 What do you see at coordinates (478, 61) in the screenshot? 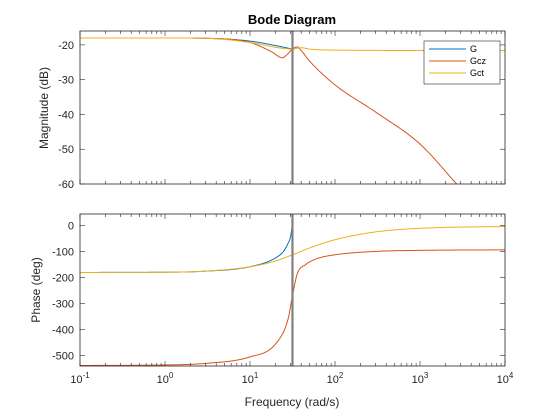
I see `legend-label-gcz: Gcz` at bounding box center [478, 61].